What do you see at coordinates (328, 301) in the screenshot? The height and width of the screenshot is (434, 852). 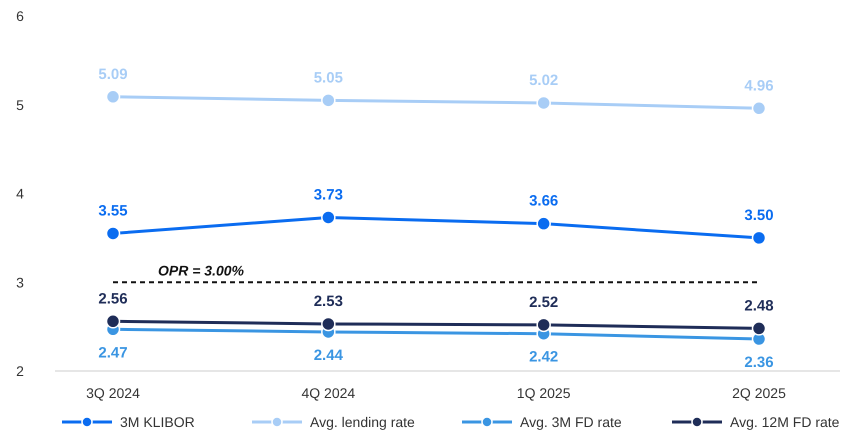 I see `data-label: 2.53` at bounding box center [328, 301].